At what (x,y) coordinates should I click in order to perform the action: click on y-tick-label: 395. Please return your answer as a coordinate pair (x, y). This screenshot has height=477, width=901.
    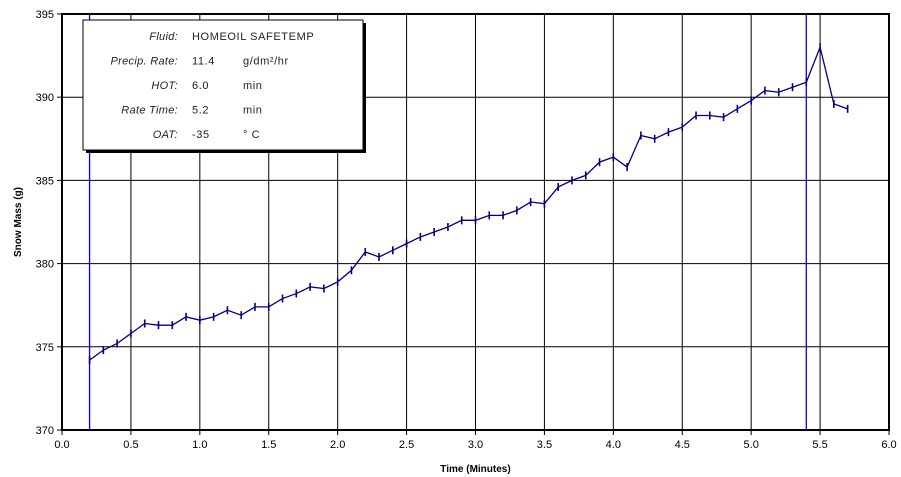
    Looking at the image, I should click on (45, 15).